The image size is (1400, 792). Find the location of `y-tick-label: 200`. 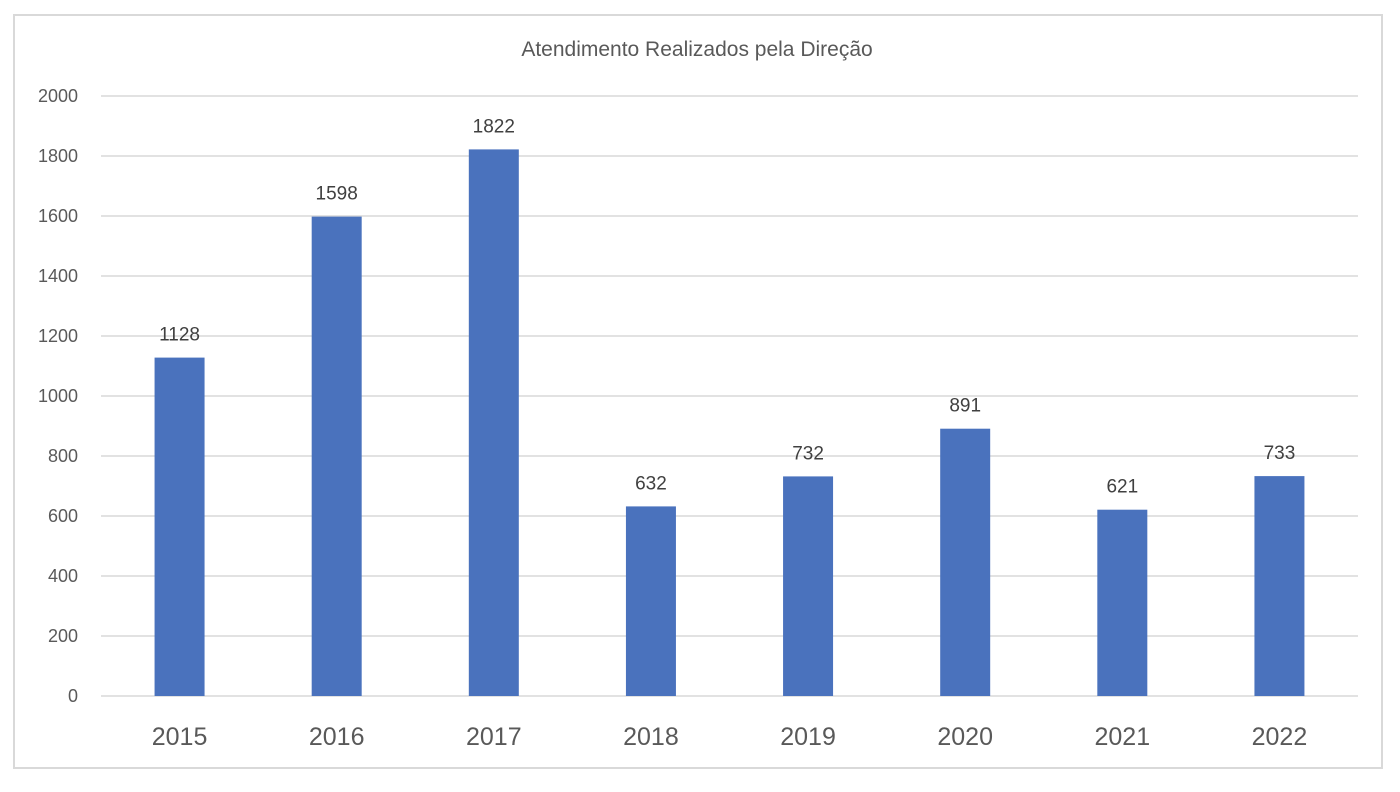

y-tick-label: 200 is located at coordinates (63, 636).